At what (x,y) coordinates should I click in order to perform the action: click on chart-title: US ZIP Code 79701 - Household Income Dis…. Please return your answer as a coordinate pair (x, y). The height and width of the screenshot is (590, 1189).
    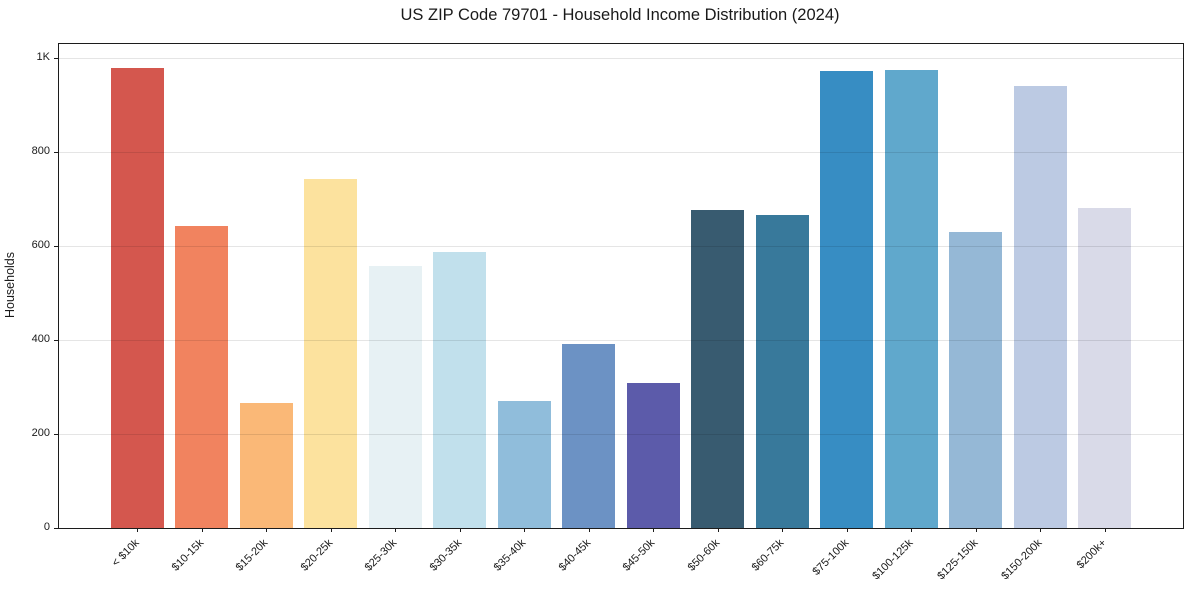
    Looking at the image, I should click on (620, 15).